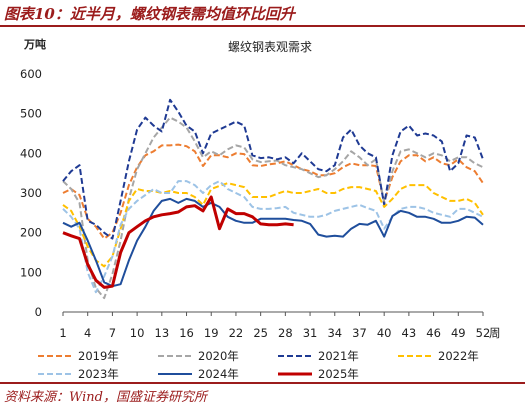 The image size is (525, 410). What do you see at coordinates (458, 356) in the screenshot?
I see `legend-label: 2022年` at bounding box center [458, 356].